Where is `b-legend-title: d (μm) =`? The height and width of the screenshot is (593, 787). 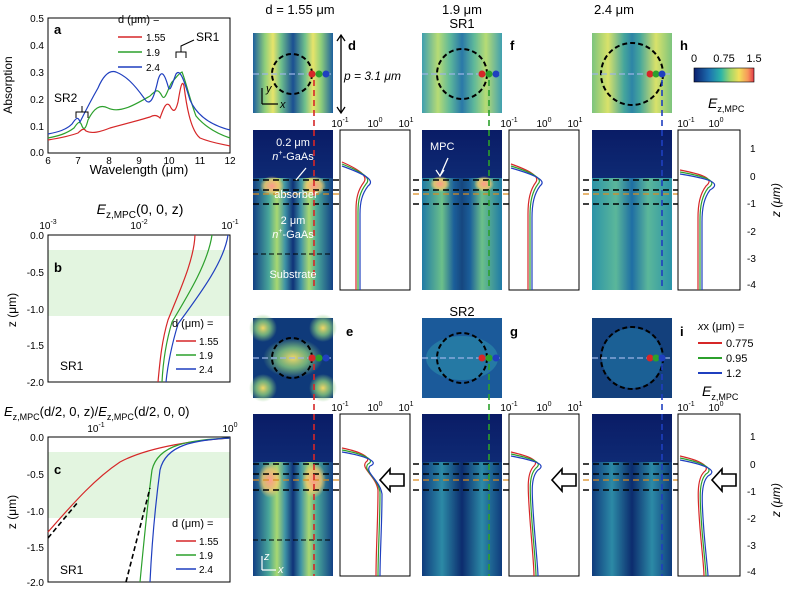
b-legend-title: d (μm) = is located at coordinates (192, 324).